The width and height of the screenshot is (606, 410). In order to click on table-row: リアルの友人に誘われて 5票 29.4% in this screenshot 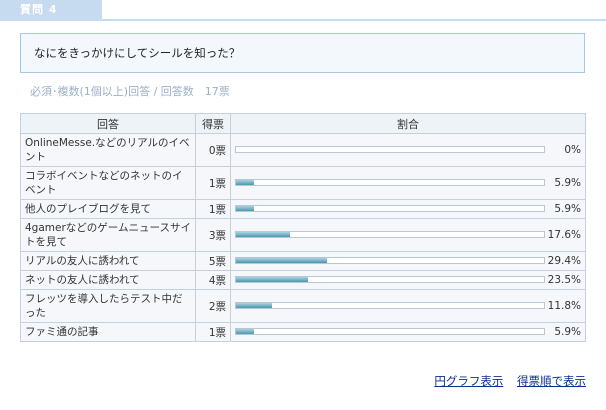, I will do `click(303, 261)`.